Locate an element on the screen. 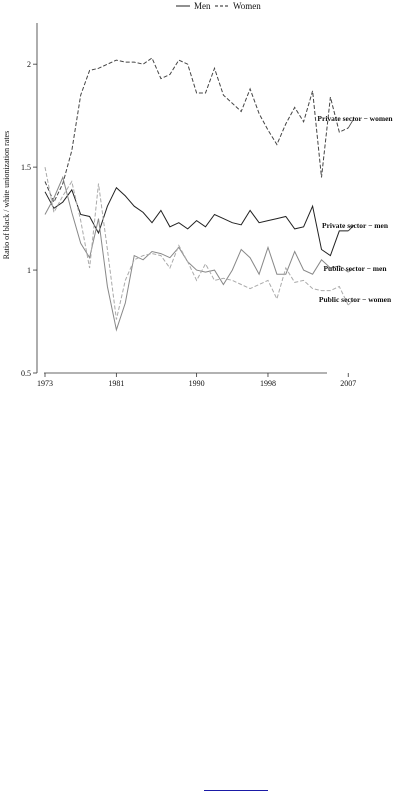 The width and height of the screenshot is (402, 796). x-axis-ticks: 1973 1981 1990 1998 2007 is located at coordinates (196, 380).